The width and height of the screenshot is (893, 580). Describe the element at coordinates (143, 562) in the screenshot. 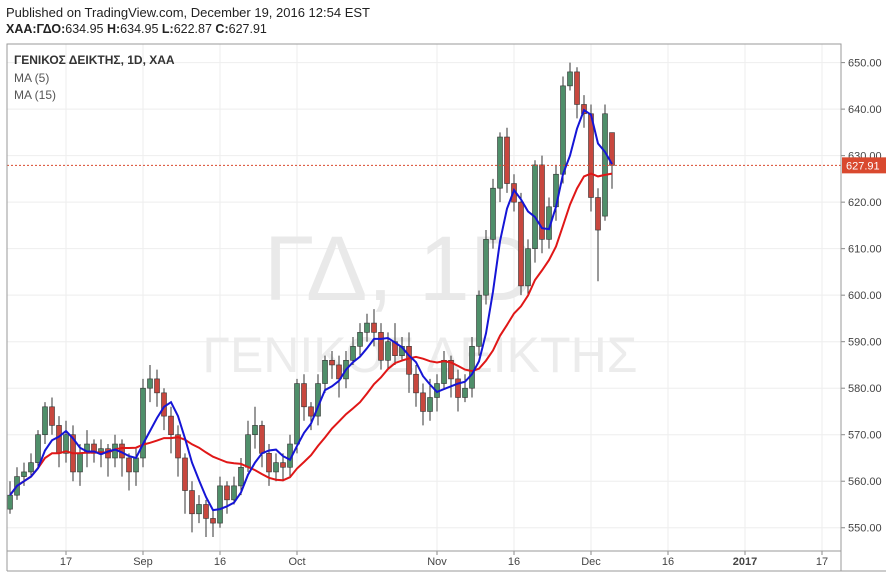

I see `x-tick-label: Sep` at that location.